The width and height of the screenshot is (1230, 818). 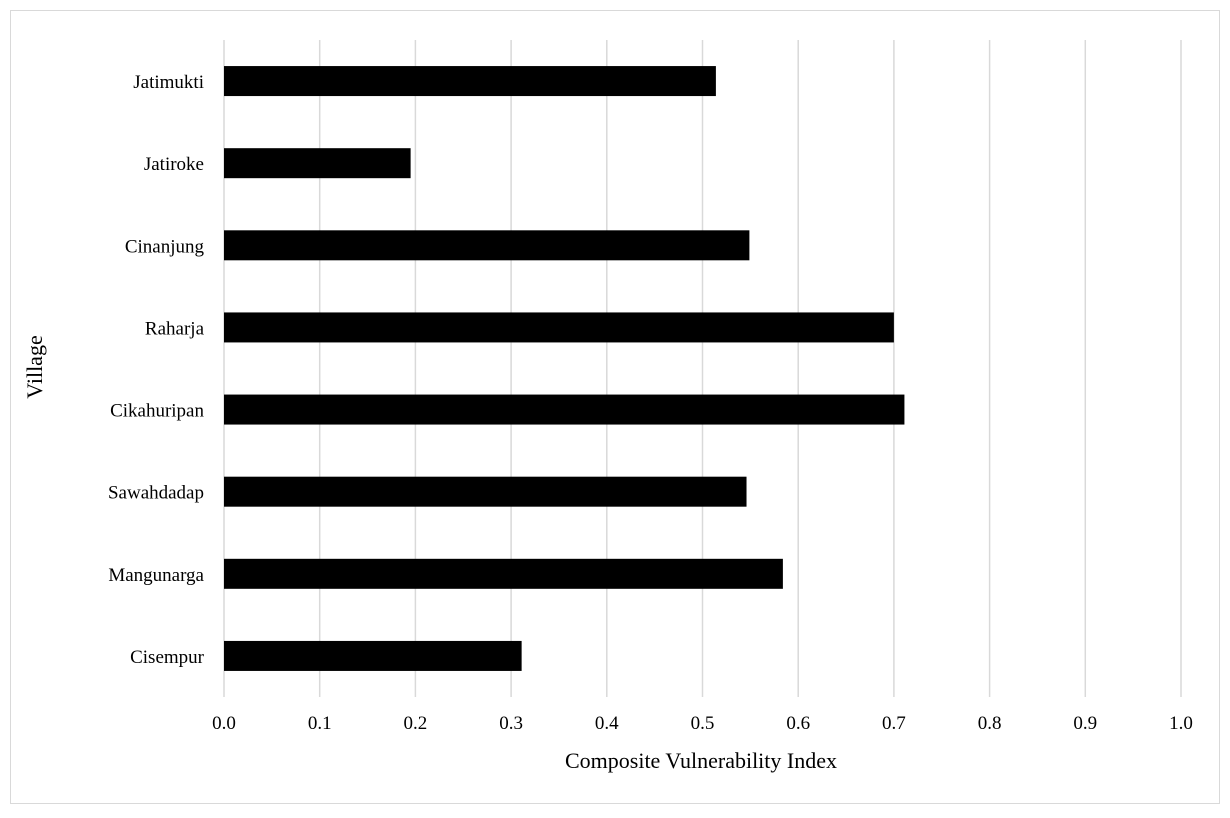 What do you see at coordinates (990, 723) in the screenshot?
I see `x-tick-label: 0.8` at bounding box center [990, 723].